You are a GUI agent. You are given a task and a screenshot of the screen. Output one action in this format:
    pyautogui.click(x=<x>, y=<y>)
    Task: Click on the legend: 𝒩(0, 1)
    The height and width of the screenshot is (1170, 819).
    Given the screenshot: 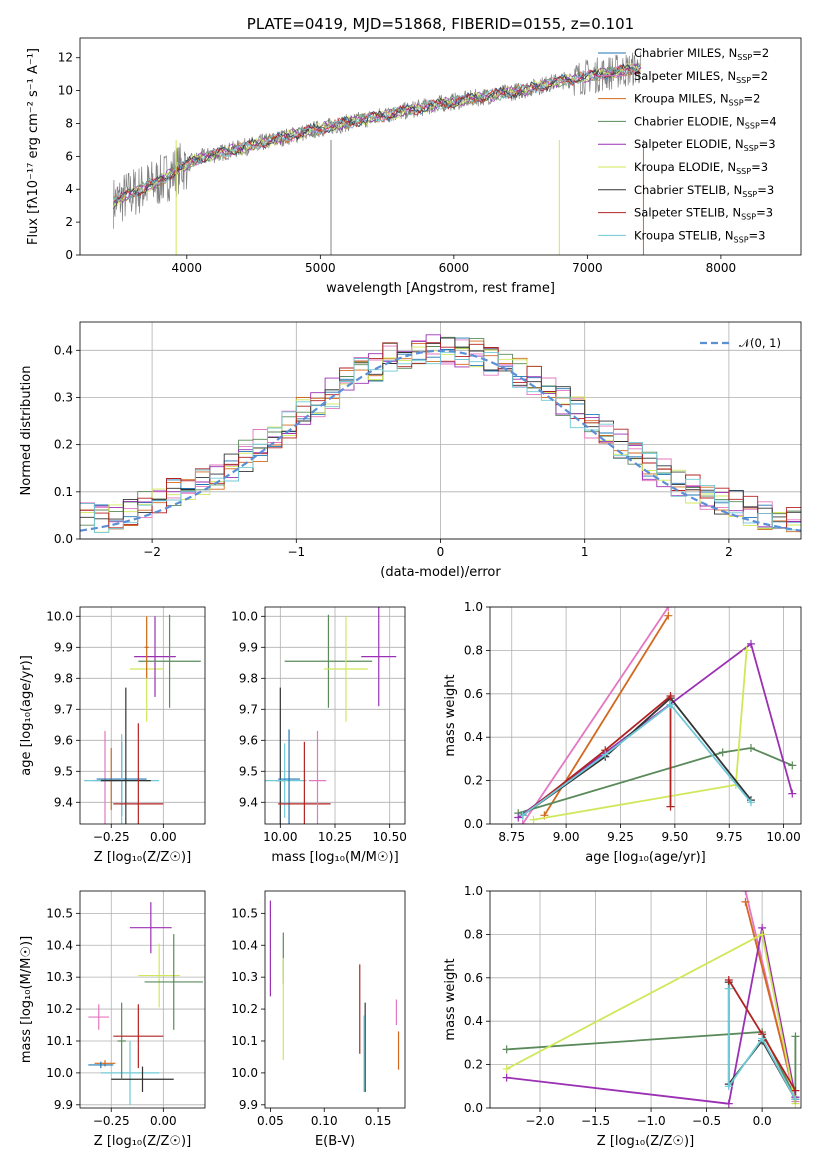 What is the action you would take?
    pyautogui.click(x=740, y=343)
    